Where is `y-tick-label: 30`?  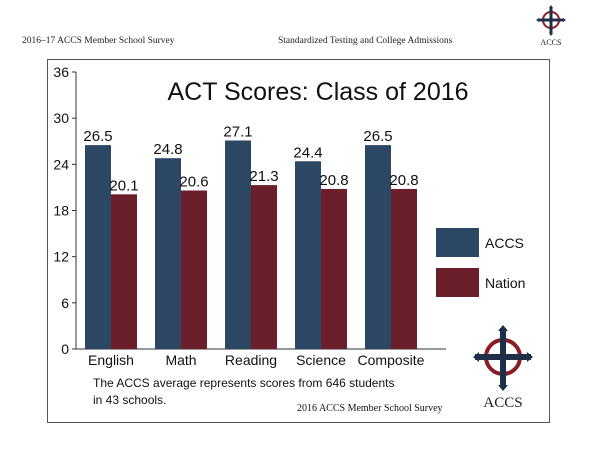
y-tick-label: 30 is located at coordinates (61, 118).